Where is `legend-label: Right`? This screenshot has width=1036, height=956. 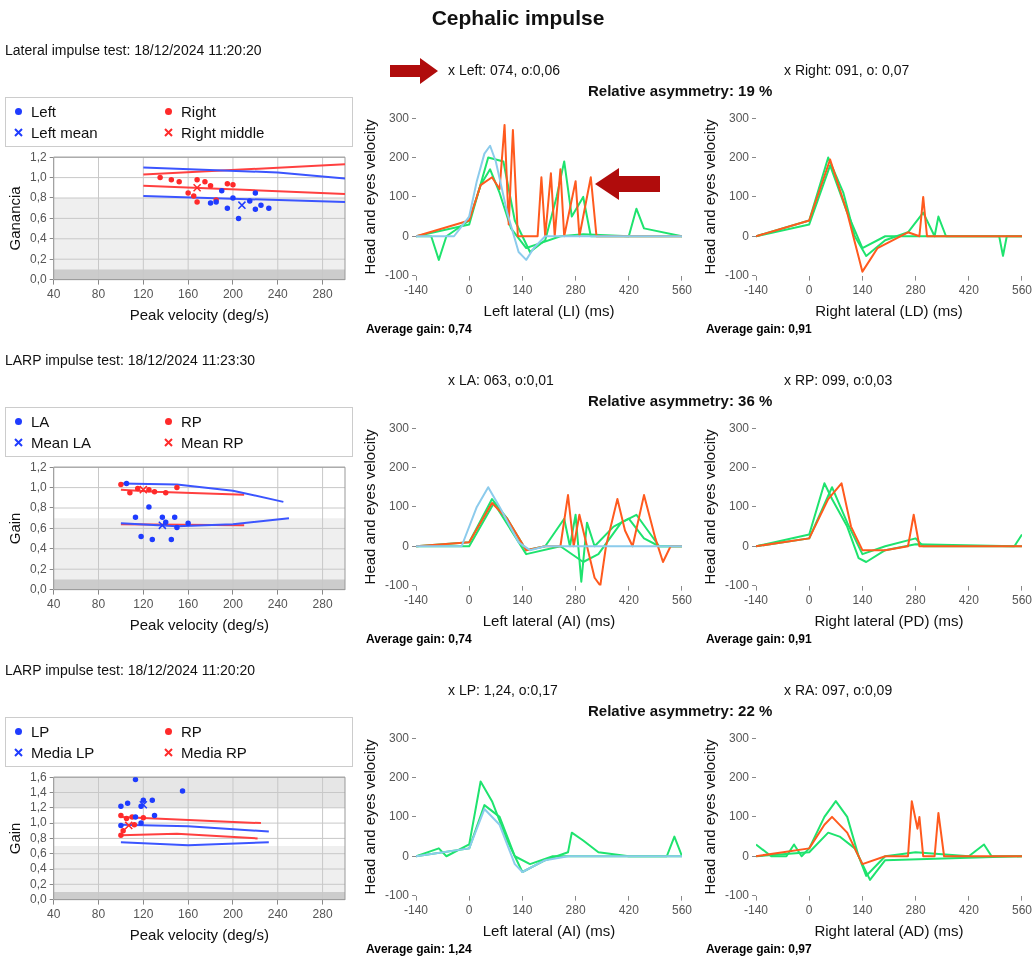 legend-label: Right is located at coordinates (199, 111).